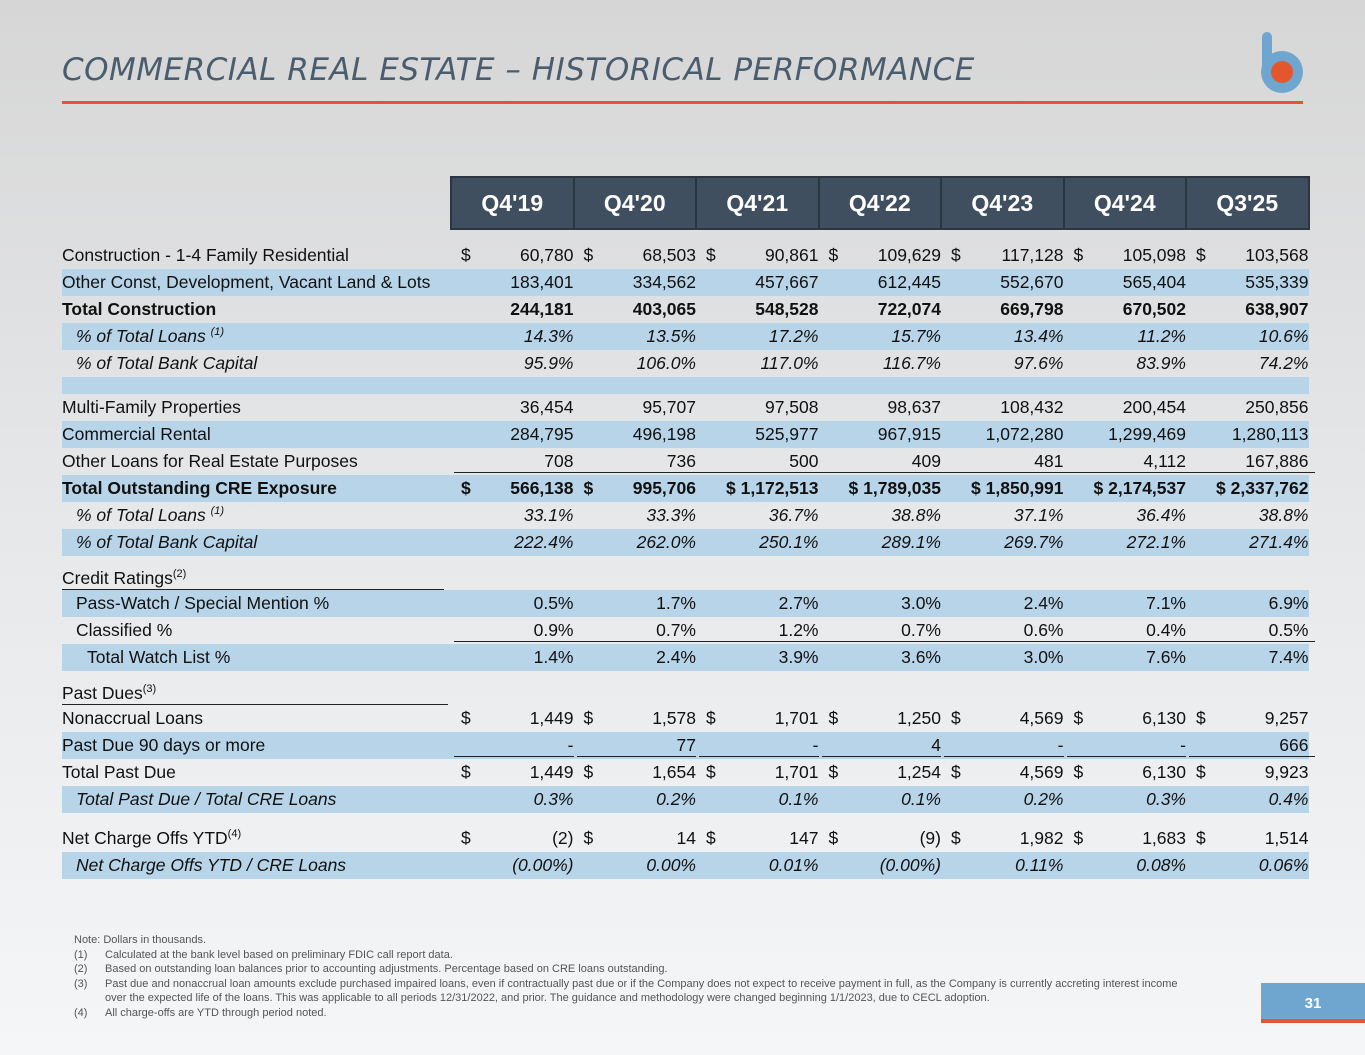 The width and height of the screenshot is (1365, 1055). I want to click on table-cell: 38.8%, so click(1247, 515).